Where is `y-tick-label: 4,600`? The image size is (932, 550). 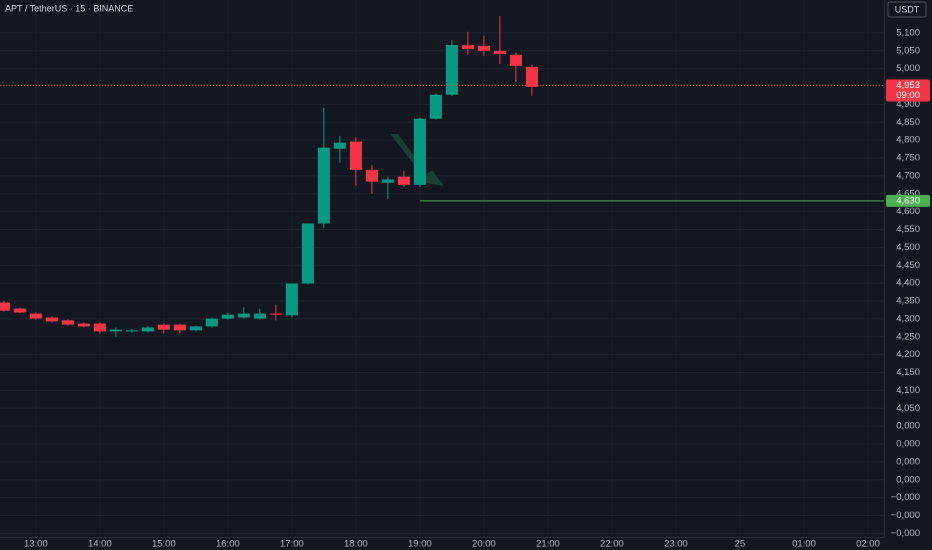
y-tick-label: 4,600 is located at coordinates (908, 211).